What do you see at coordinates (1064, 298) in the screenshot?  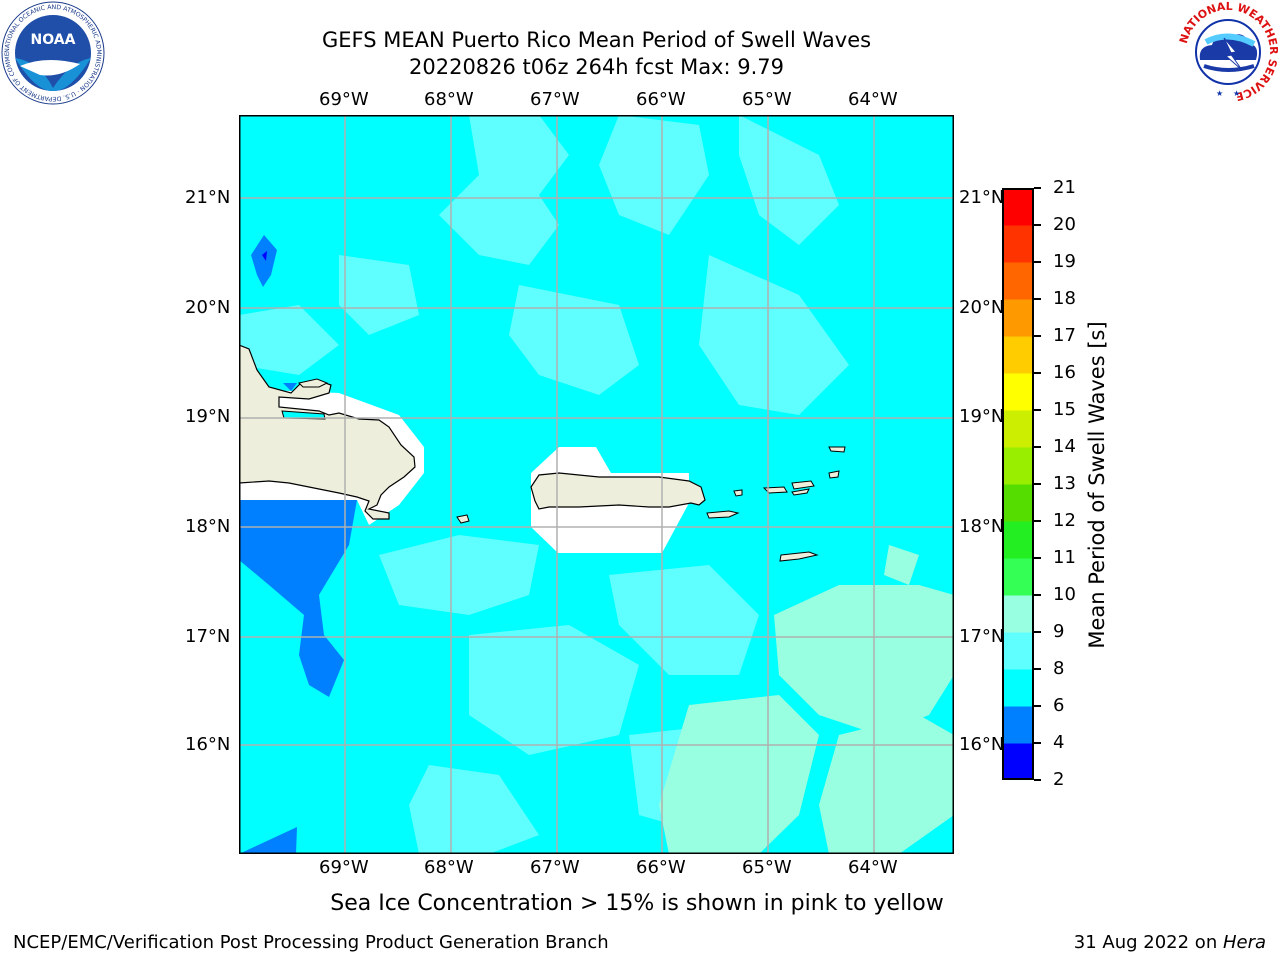 I see `colorbar-tick-label: 18` at bounding box center [1064, 298].